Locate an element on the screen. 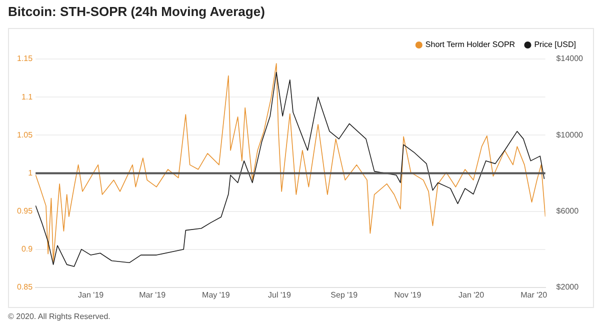  x-tick-label: May '19 is located at coordinates (216, 295).